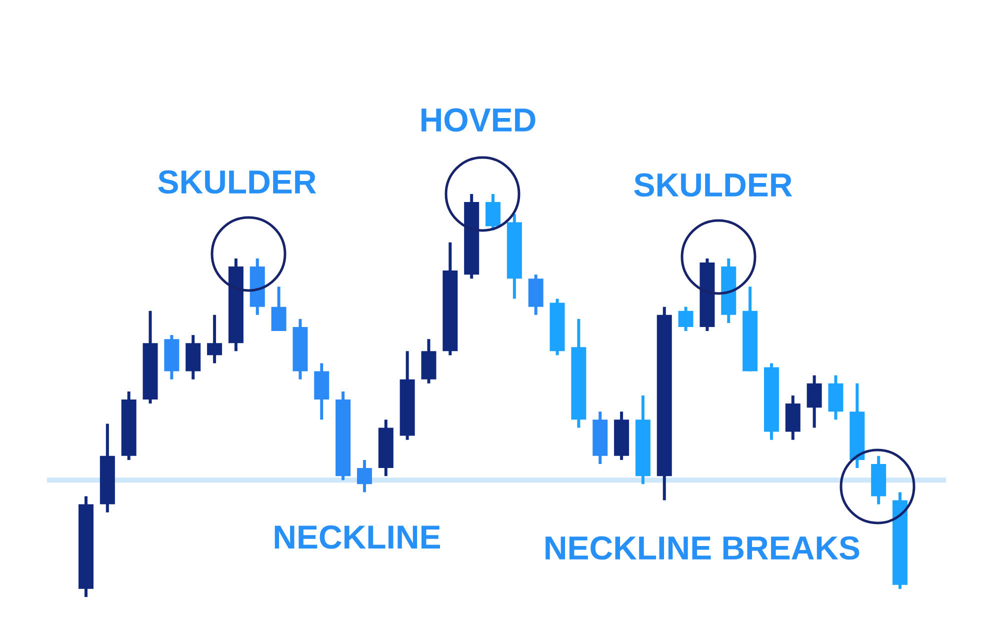  Describe the element at coordinates (357, 537) in the screenshot. I see `ref-line-label: NECKLINE` at that location.